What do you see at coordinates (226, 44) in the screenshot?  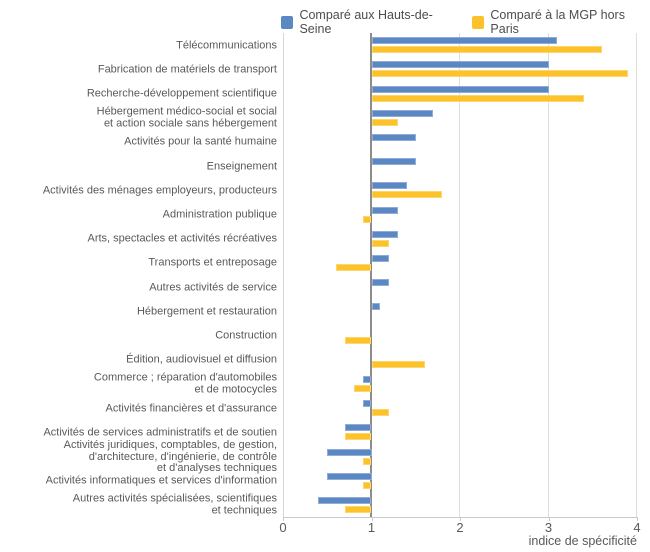 I see `category-label-line: Télécommunications` at bounding box center [226, 44].